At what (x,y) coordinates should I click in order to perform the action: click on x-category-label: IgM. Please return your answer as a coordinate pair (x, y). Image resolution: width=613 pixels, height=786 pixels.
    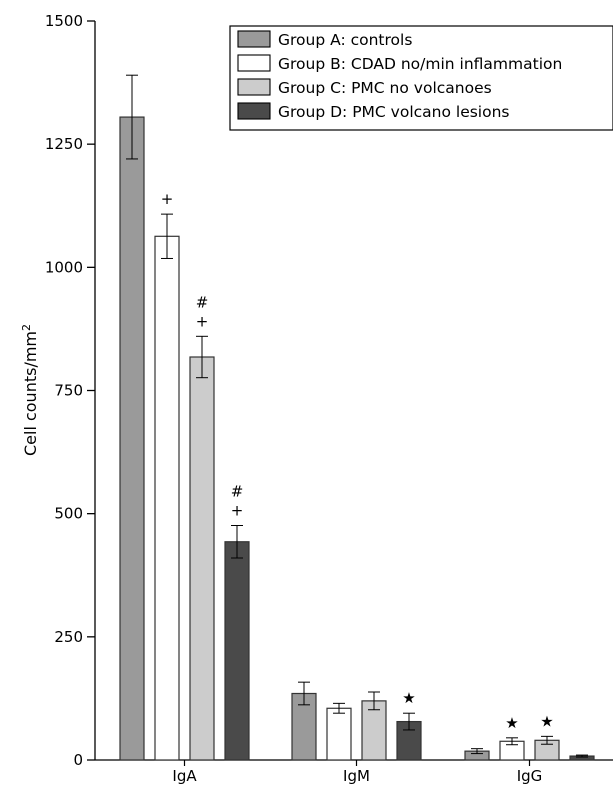
    Looking at the image, I should click on (356, 776).